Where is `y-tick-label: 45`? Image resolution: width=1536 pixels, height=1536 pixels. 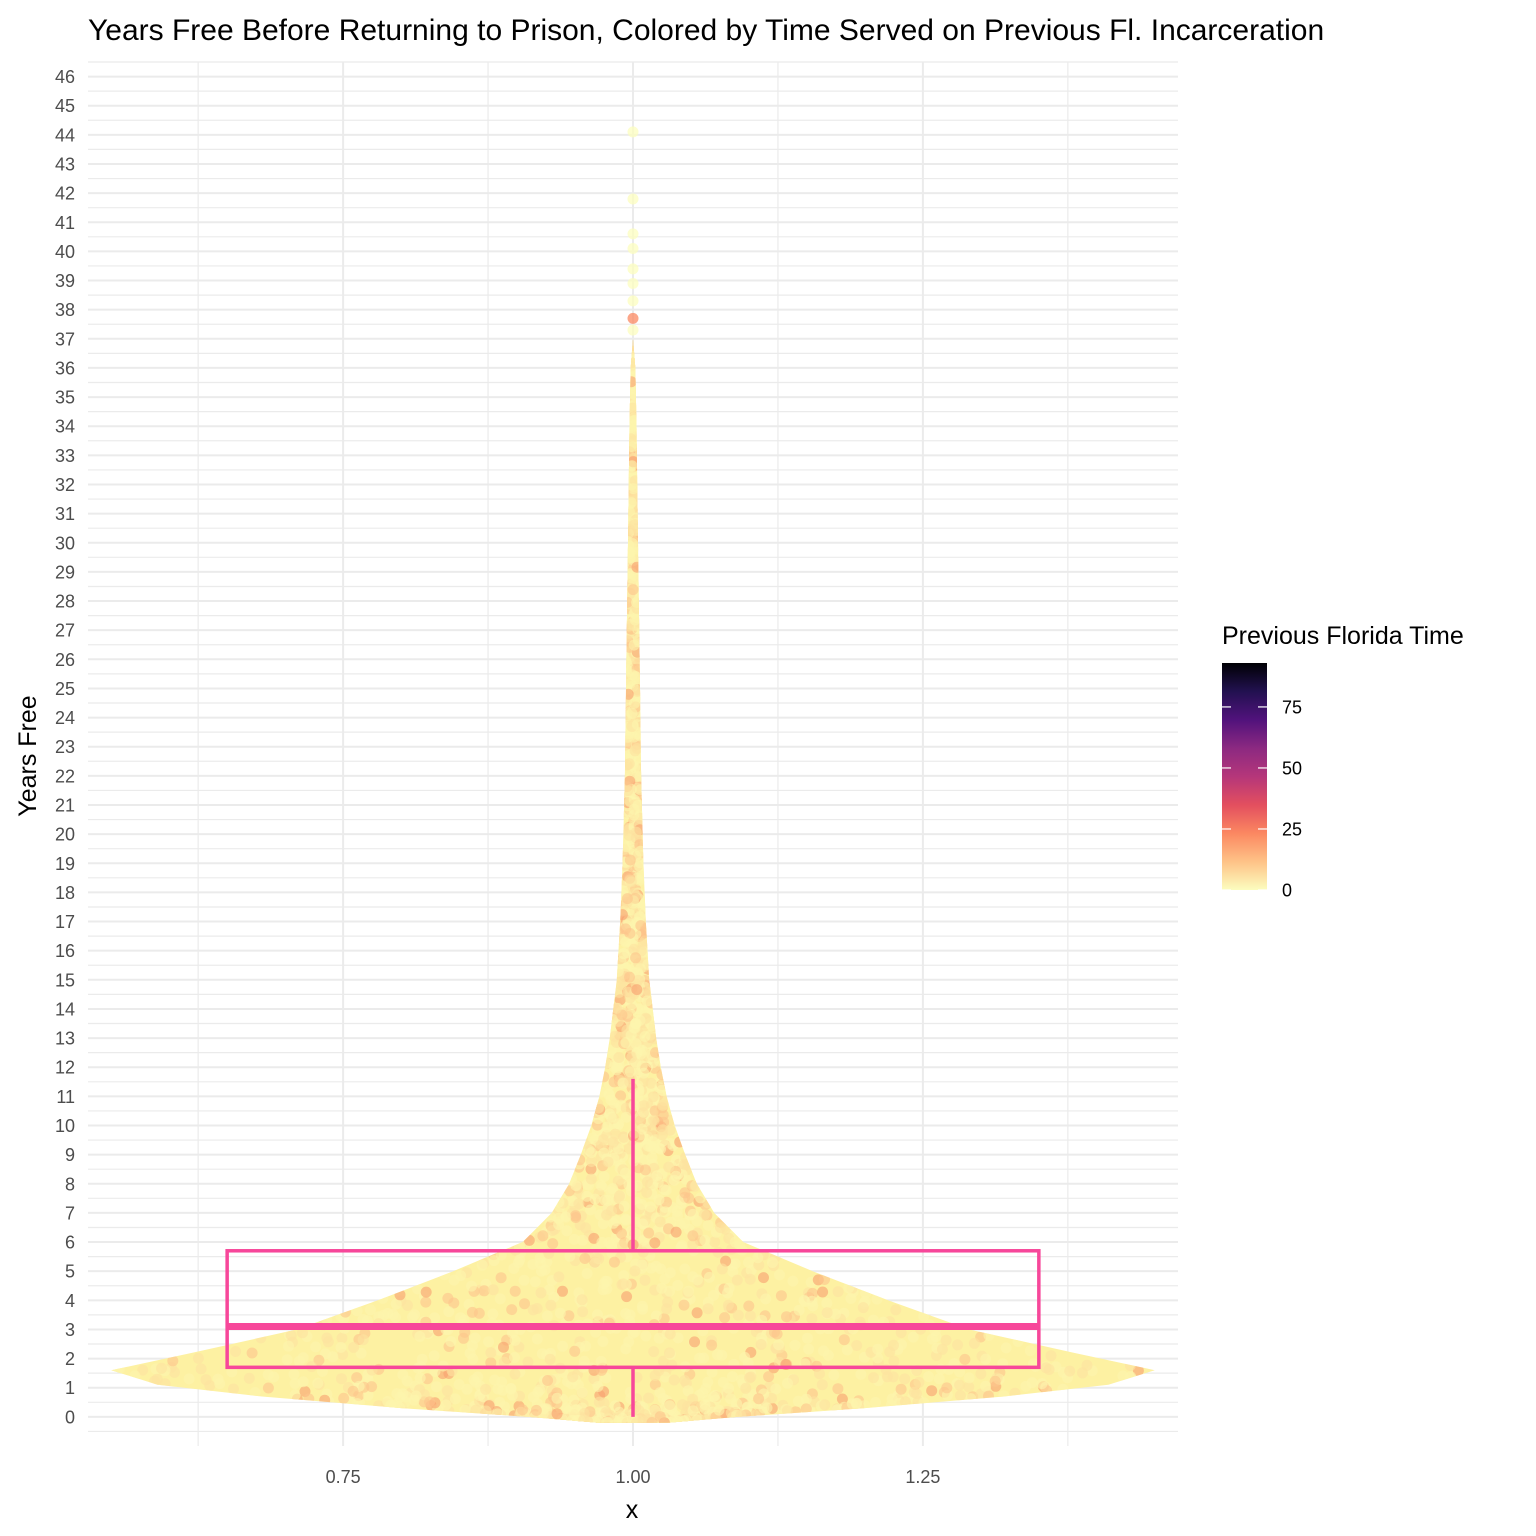 y-tick-label: 45 is located at coordinates (65, 106).